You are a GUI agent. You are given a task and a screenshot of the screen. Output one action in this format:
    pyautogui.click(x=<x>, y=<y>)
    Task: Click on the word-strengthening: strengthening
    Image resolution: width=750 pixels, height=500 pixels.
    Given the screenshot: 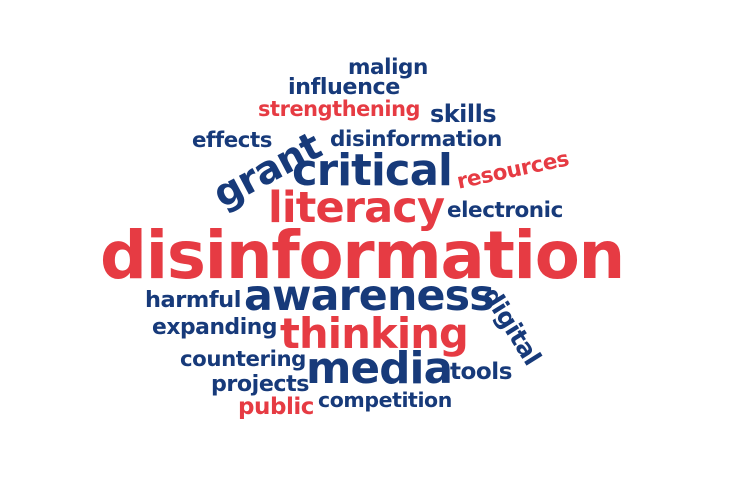 What is the action you would take?
    pyautogui.click(x=339, y=108)
    